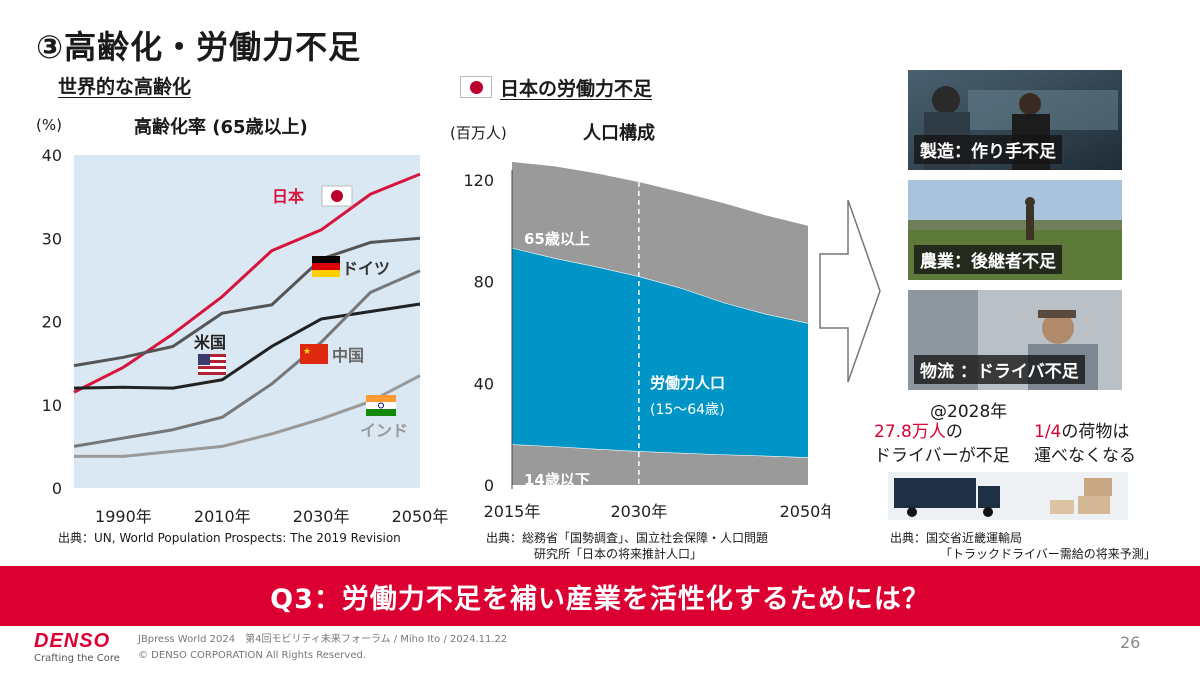  I want to click on cargo-boxes-icon, so click(1081, 496).